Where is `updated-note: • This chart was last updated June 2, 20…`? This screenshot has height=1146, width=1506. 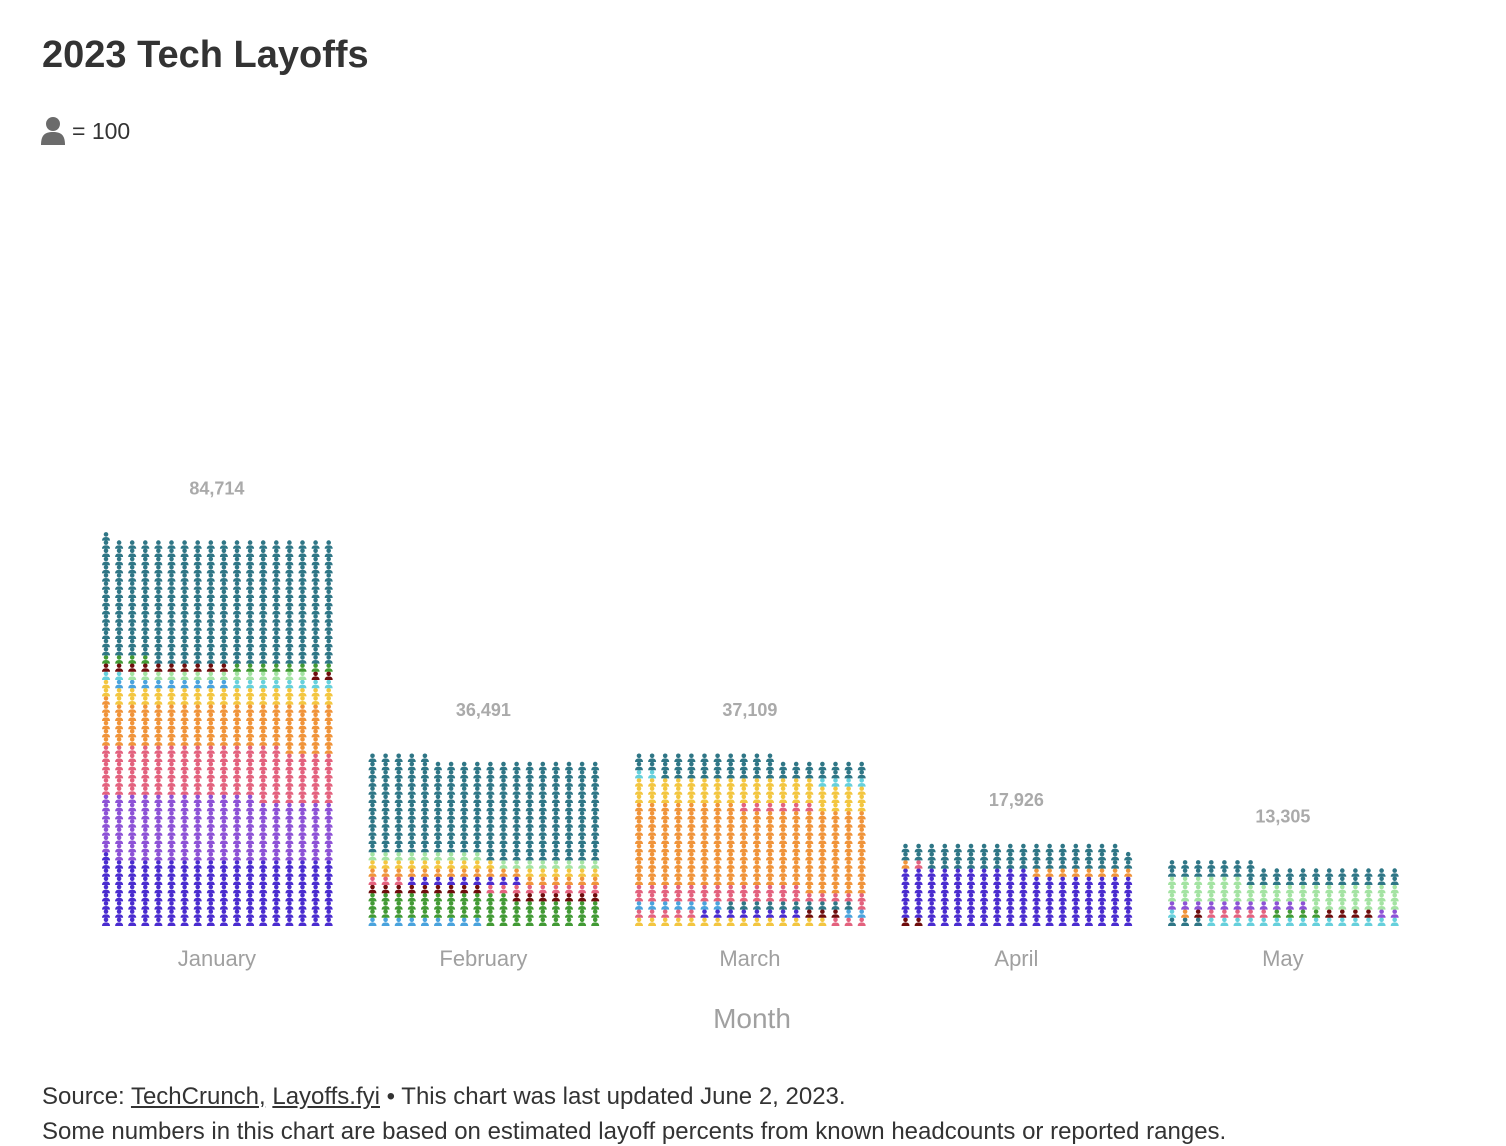 updated-note: • This chart was last updated June 2, 20… is located at coordinates (612, 1096).